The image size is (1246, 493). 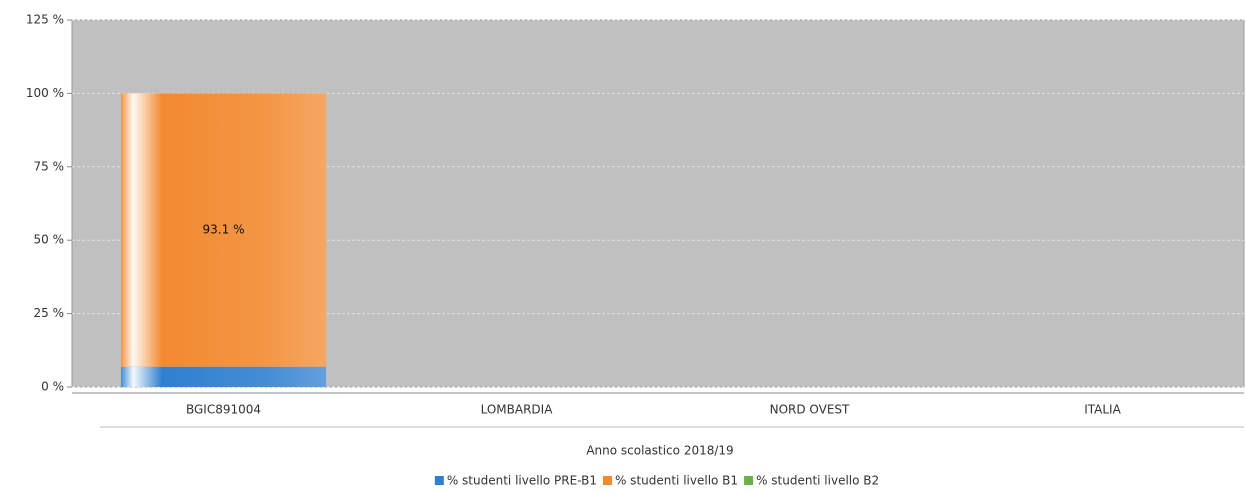 What do you see at coordinates (223, 410) in the screenshot?
I see `x-tick-label: BGIC891004` at bounding box center [223, 410].